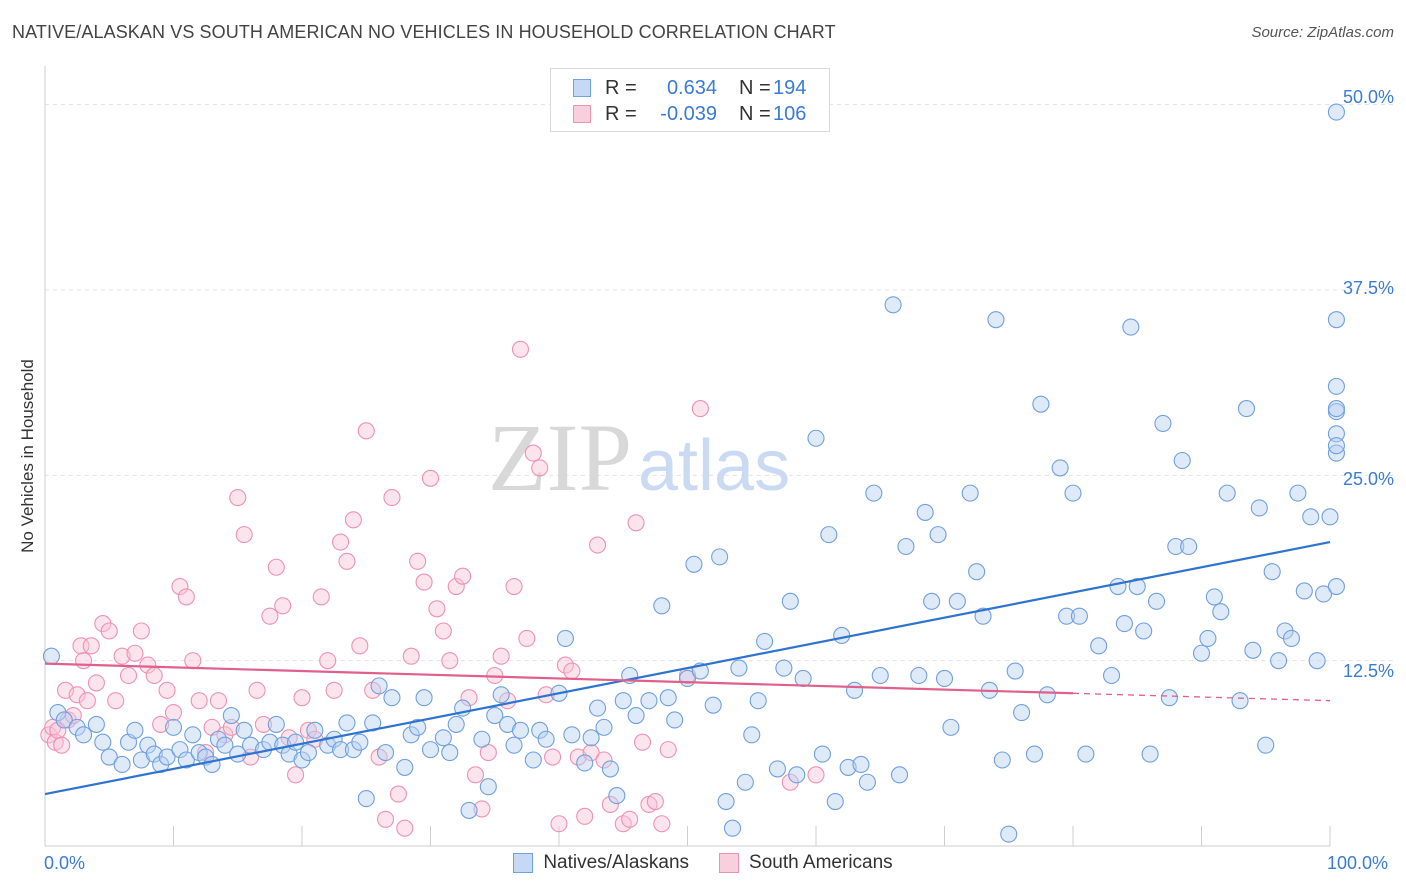 This screenshot has height=892, width=1406. I want to click on legend-row-south-americans: R = -0.039 N = 106, so click(689, 114).